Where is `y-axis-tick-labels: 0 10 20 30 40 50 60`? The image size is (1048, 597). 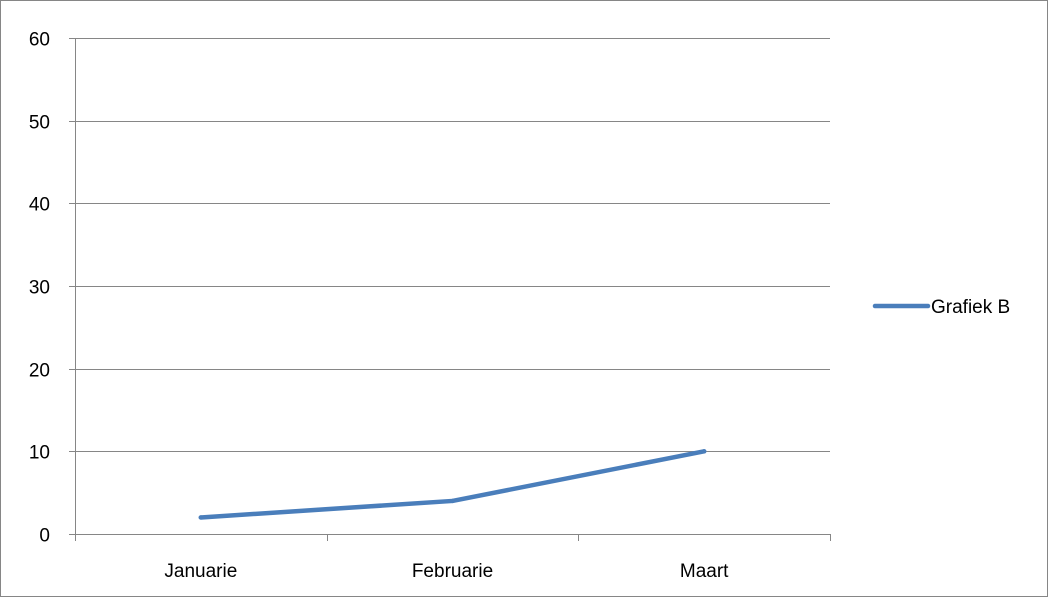
y-axis-tick-labels: 0 10 20 30 40 50 60 is located at coordinates (39, 288).